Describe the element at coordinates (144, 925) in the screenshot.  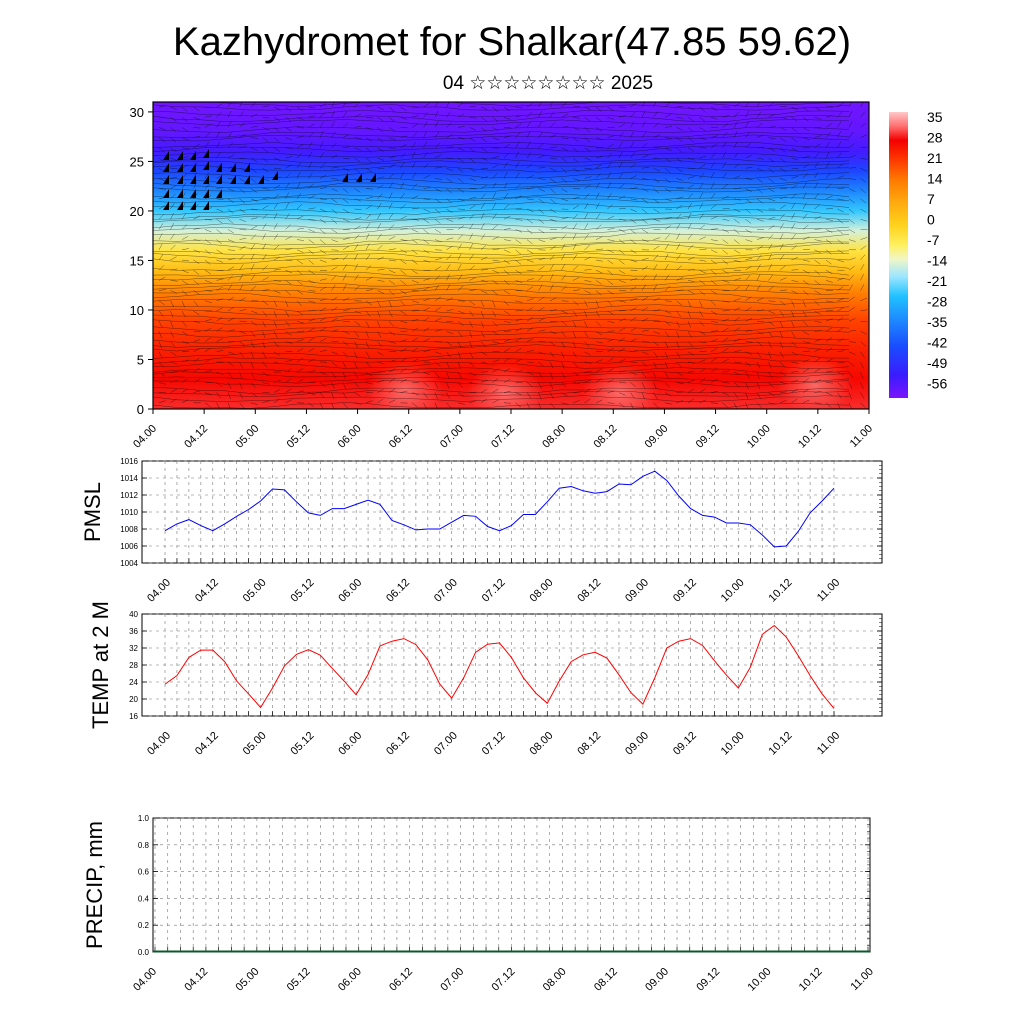
I see `y-tick-label: 0.2` at that location.